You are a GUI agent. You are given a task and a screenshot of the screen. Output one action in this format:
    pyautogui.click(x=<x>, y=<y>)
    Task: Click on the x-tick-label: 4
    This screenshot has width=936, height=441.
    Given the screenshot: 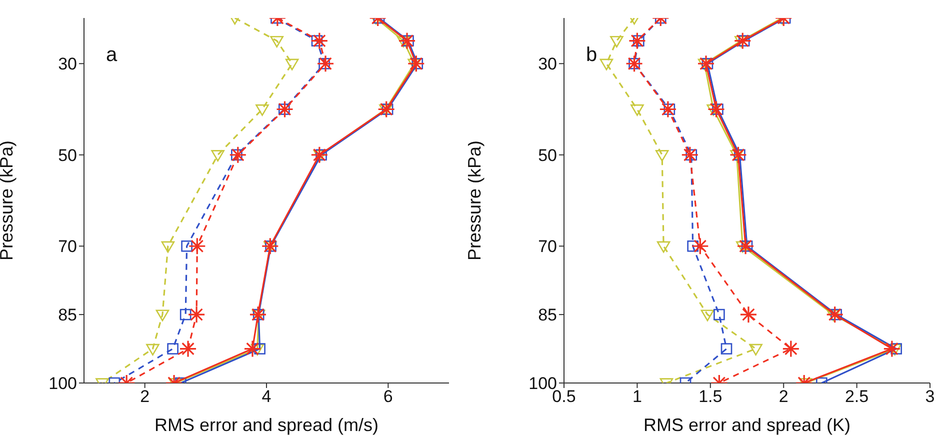 What is the action you would take?
    pyautogui.click(x=267, y=396)
    